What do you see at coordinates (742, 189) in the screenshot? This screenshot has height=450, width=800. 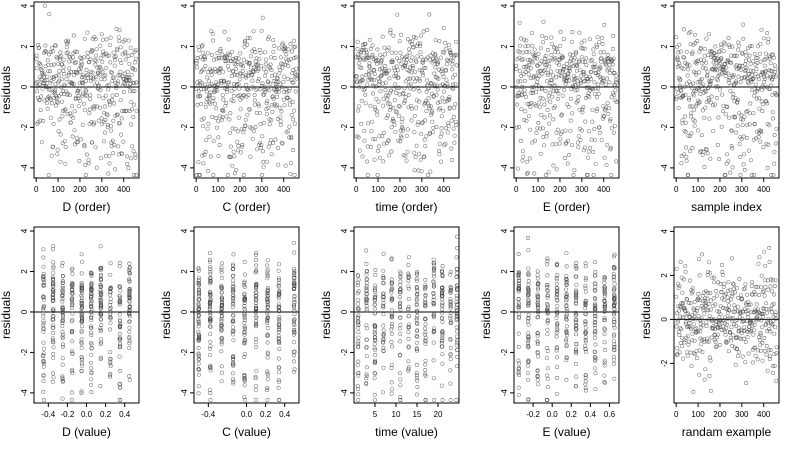 I see `x-tick-label: 300` at bounding box center [742, 189].